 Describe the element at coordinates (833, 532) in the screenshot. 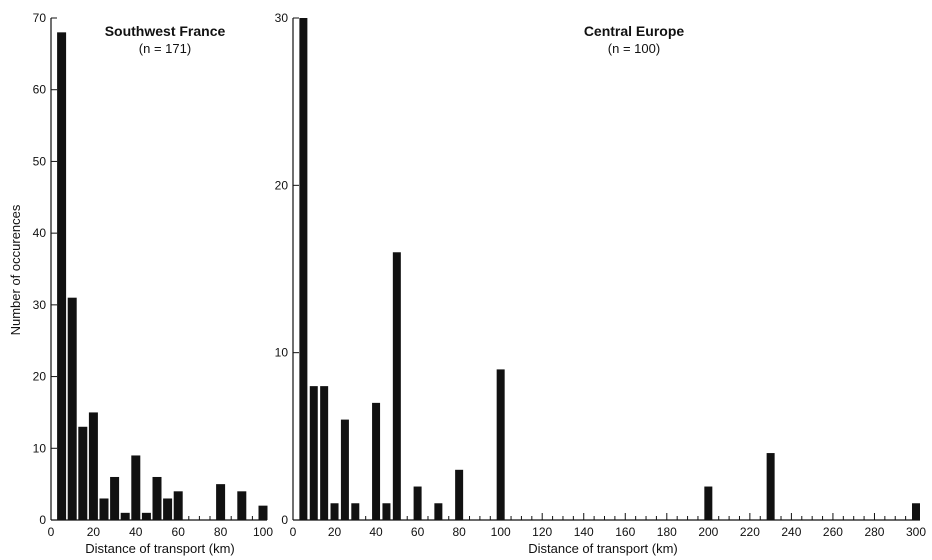

I see `x-tick-label: 260` at that location.